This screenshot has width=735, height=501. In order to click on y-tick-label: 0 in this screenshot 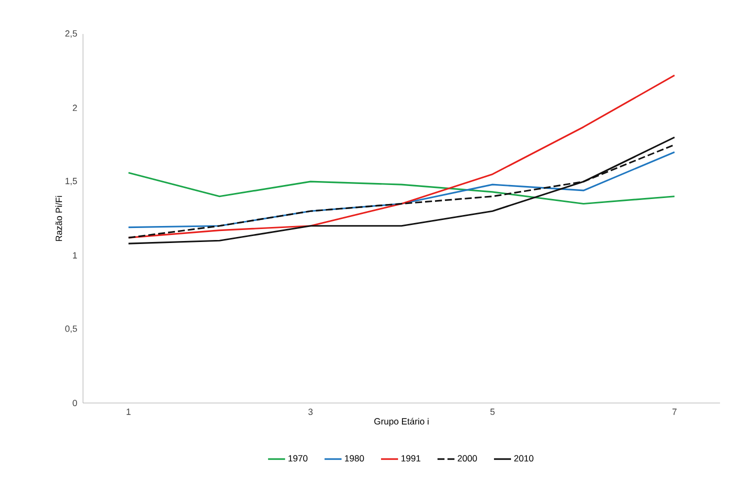, I will do `click(75, 403)`.